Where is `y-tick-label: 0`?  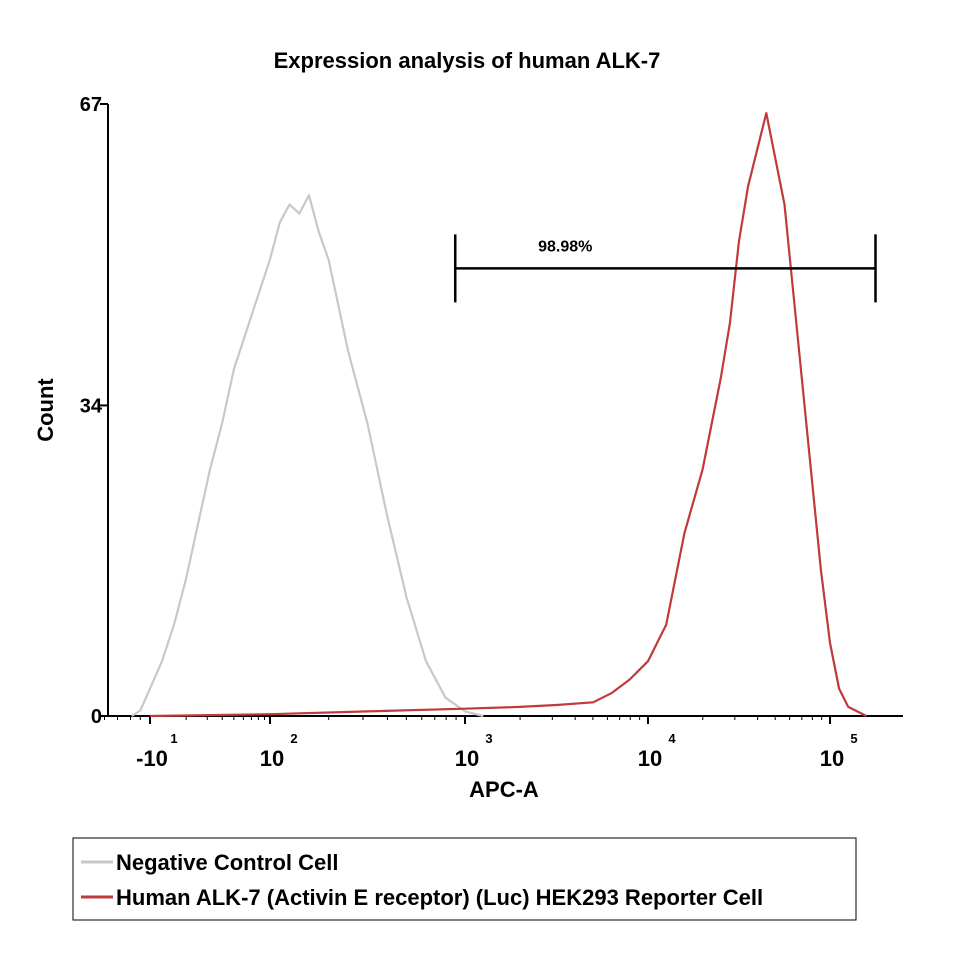 y-tick-label: 0 is located at coordinates (96, 717).